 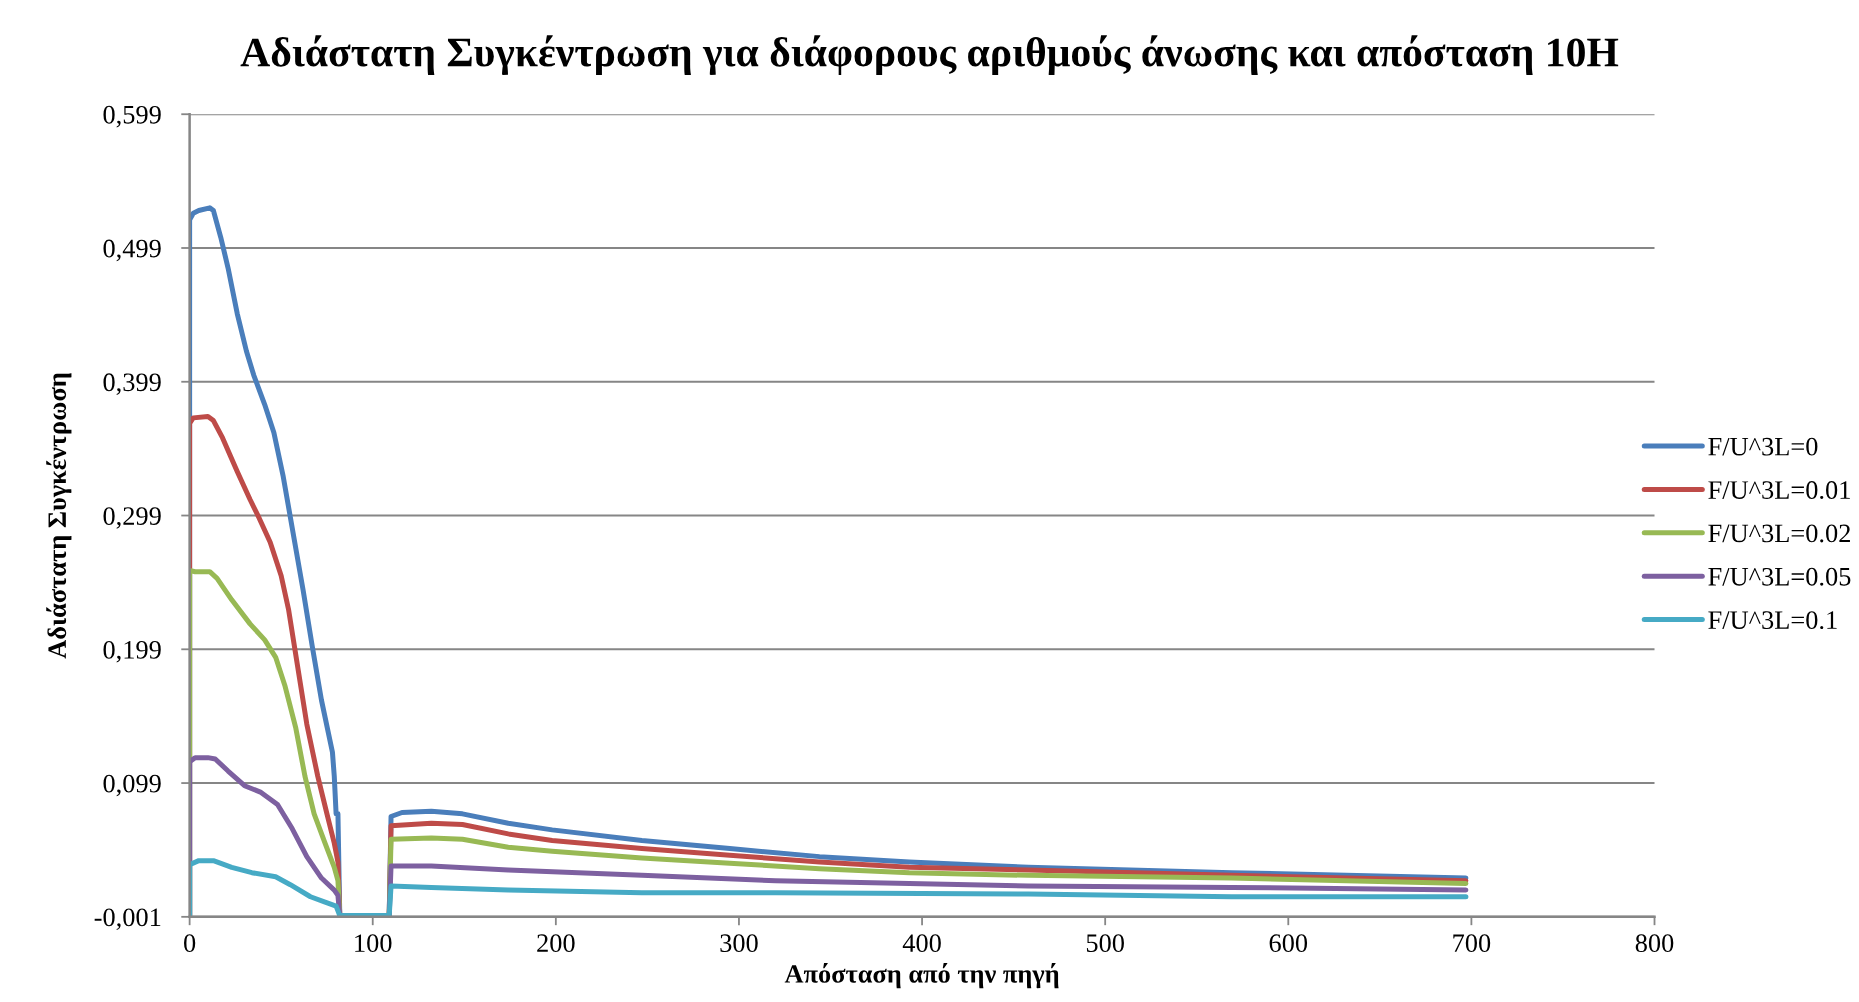 What do you see at coordinates (132, 518) in the screenshot?
I see `y-tick-label: 0,299` at bounding box center [132, 518].